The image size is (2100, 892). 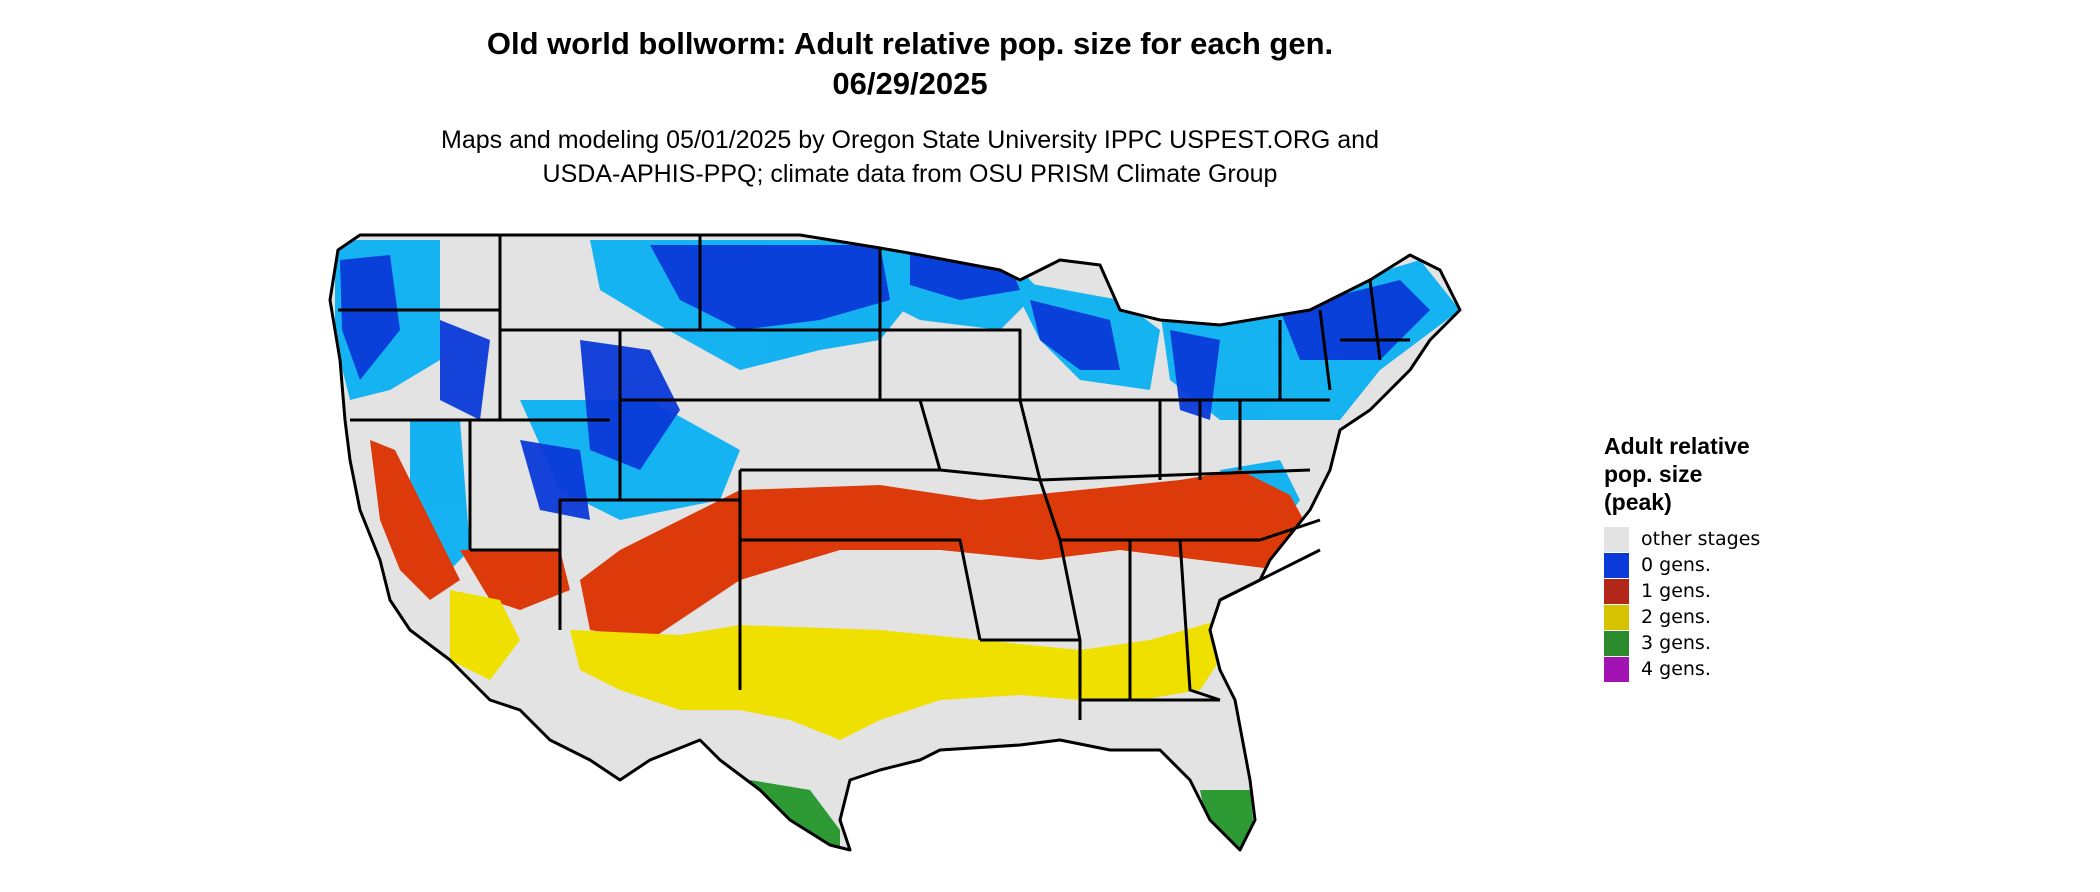 I want to click on one-gen-region, so click(x=845, y=540).